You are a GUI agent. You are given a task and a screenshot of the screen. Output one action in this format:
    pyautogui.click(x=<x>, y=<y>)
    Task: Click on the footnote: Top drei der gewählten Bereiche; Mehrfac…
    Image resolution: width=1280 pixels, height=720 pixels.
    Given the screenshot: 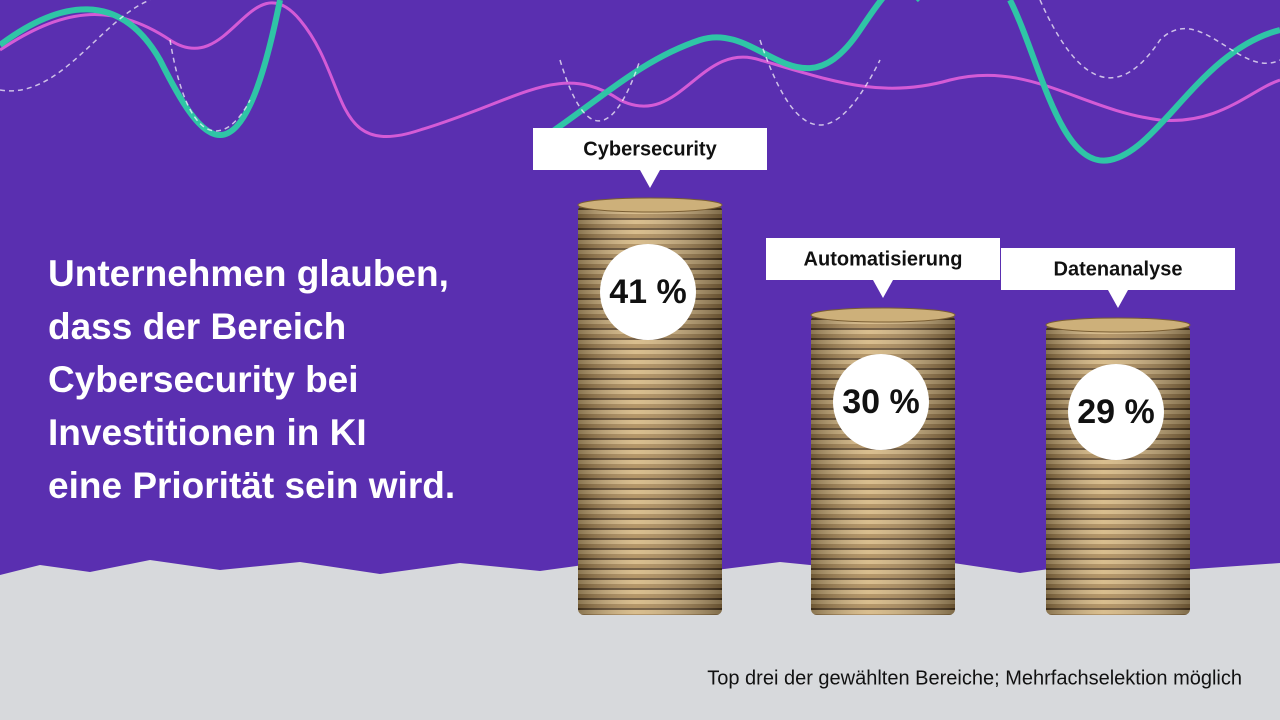 What is the action you would take?
    pyautogui.click(x=974, y=678)
    